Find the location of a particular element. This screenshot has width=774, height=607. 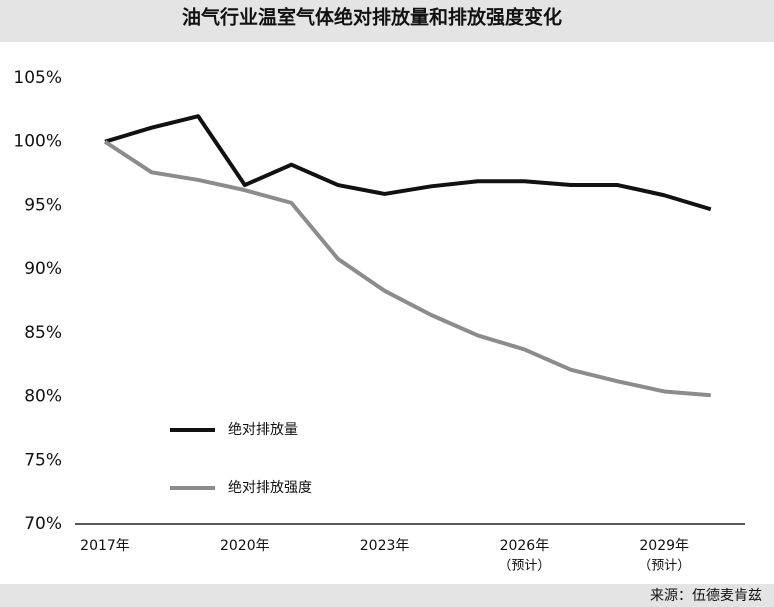

y-tick-label: 75% is located at coordinates (43, 460).